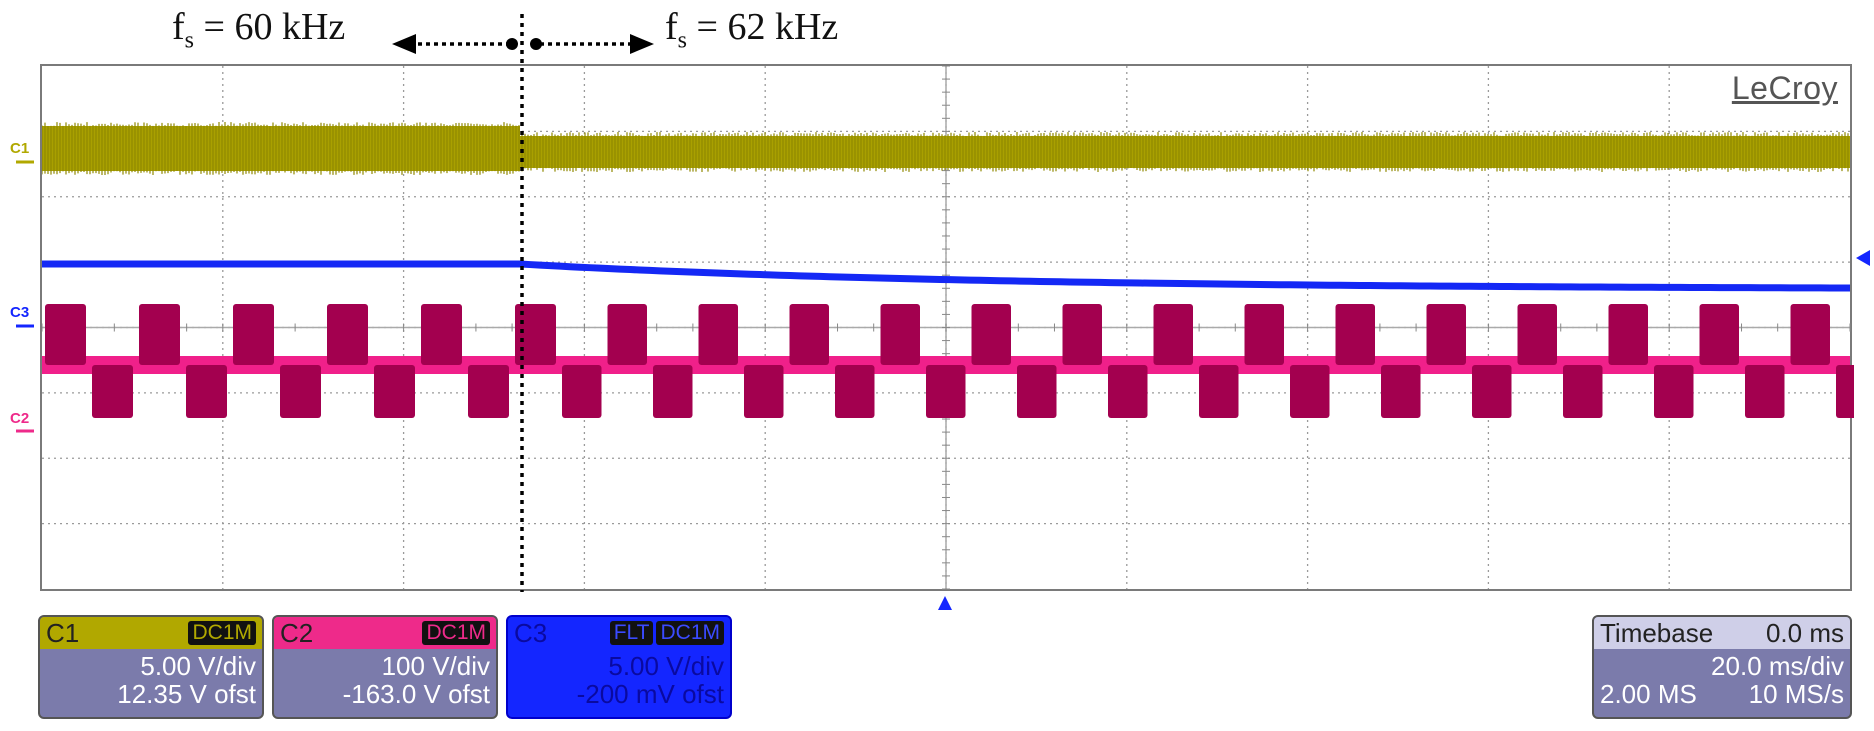 The height and width of the screenshot is (731, 1874). What do you see at coordinates (385, 694) in the screenshot?
I see `offset-value: -163.0 V ofst` at bounding box center [385, 694].